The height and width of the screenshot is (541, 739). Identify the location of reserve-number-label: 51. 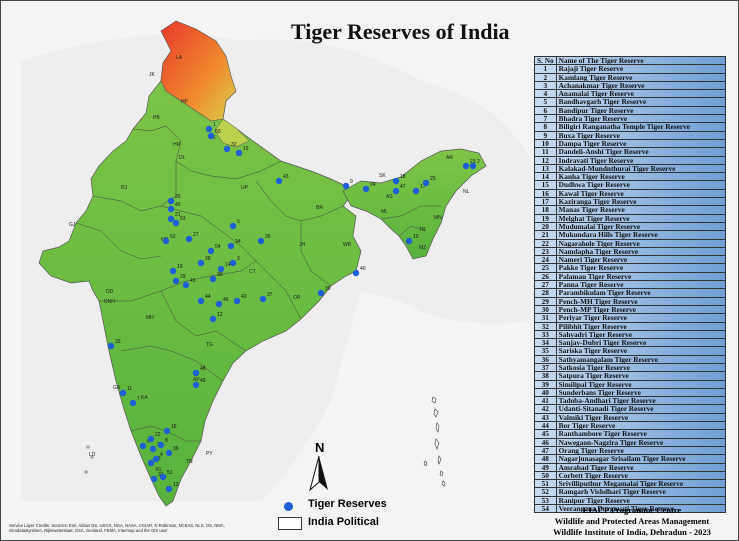
(170, 473).